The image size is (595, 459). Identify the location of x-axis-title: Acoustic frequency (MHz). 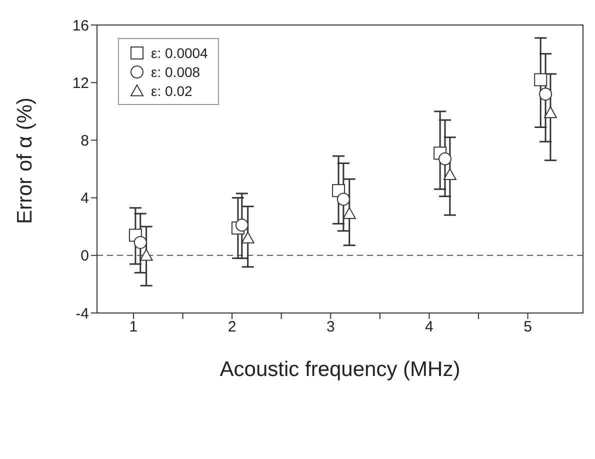
(340, 369).